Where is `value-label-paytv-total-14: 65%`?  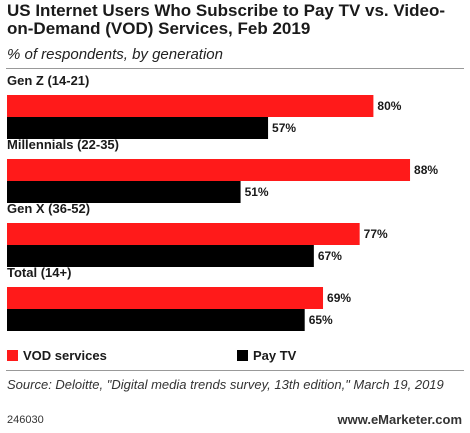 value-label-paytv-total-14: 65% is located at coordinates (321, 320).